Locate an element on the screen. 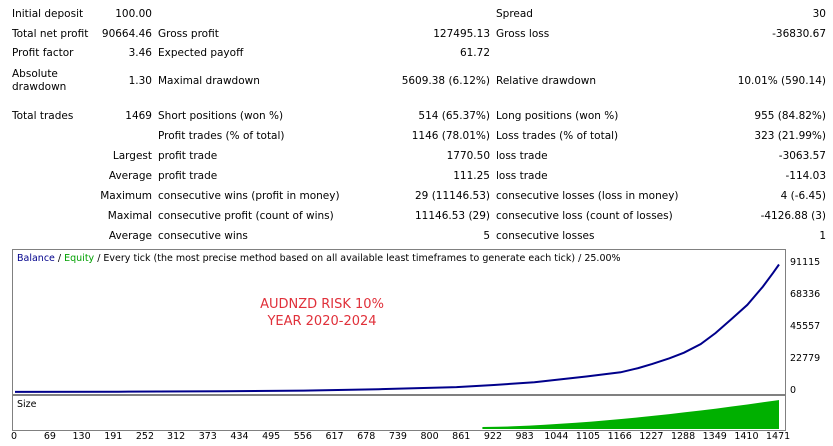 Image resolution: width=833 pixels, height=446 pixels. total-net-profit-value: 90664.46 is located at coordinates (126, 34).